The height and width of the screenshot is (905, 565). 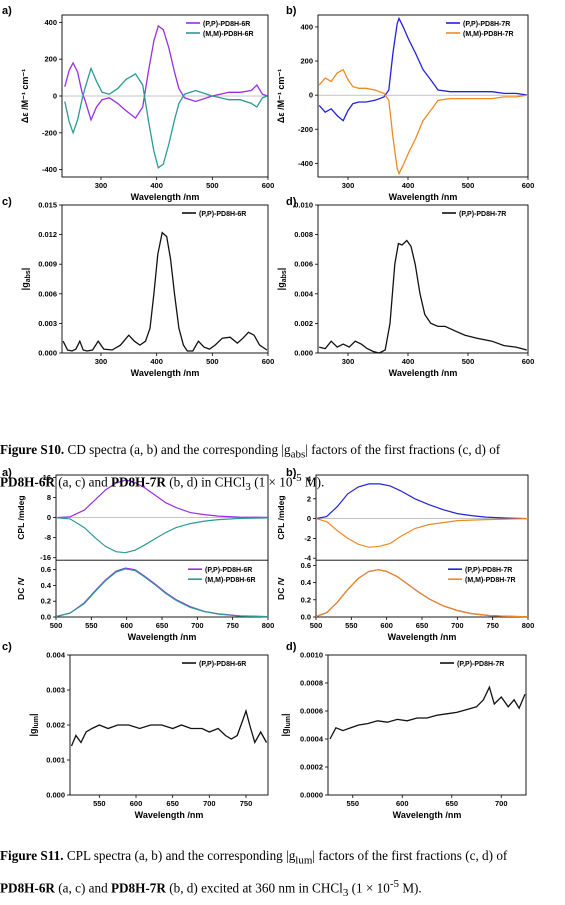 What do you see at coordinates (306, 26) in the screenshot?
I see `y-tick-label: 400` at bounding box center [306, 26].